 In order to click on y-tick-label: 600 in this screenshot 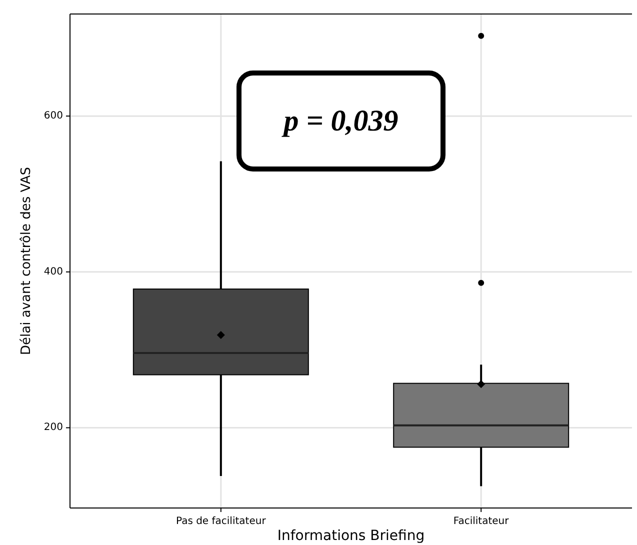, I will do `click(53, 116)`.